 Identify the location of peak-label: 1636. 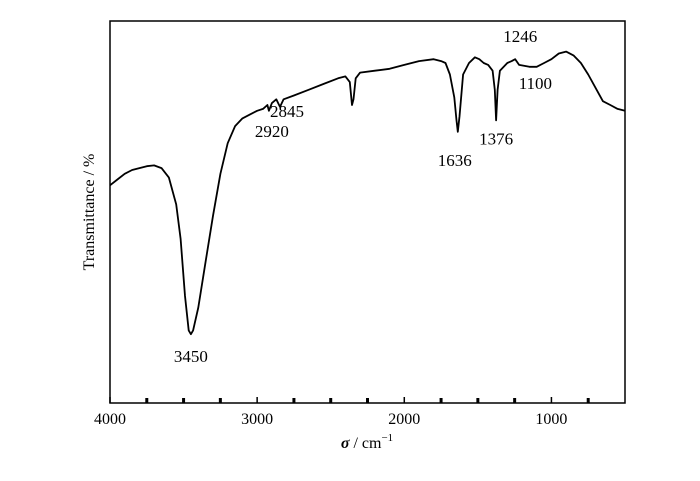
(455, 160).